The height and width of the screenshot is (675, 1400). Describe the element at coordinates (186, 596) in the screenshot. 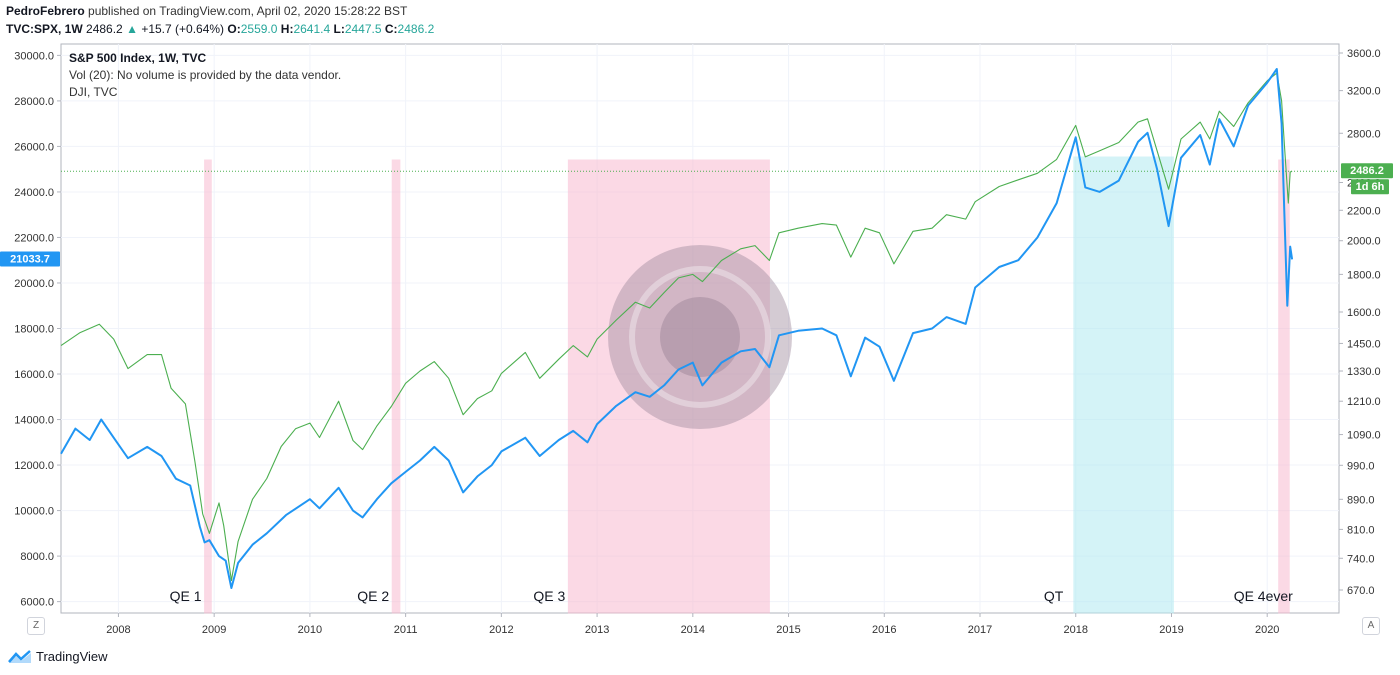

I see `region-label: QE 1` at that location.